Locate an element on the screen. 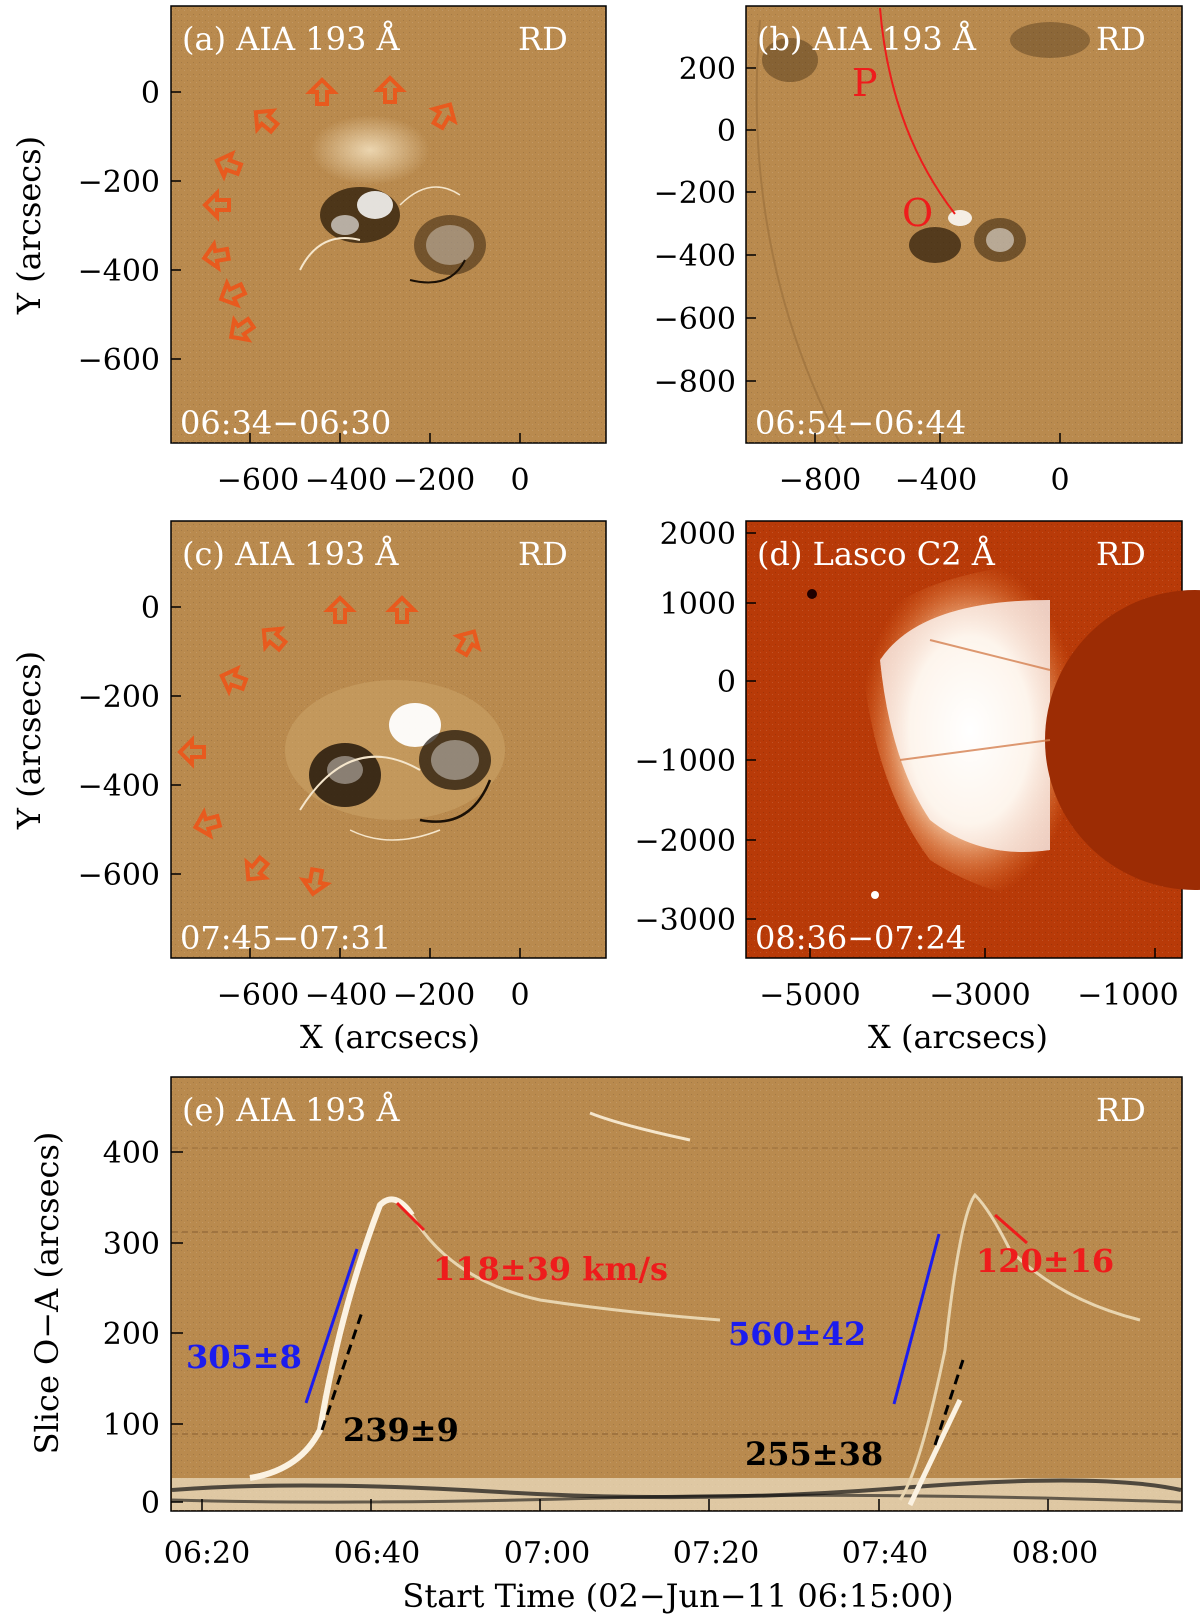 Image resolution: width=1200 pixels, height=1619 pixels. panel-e-xtick-4: 07:40 is located at coordinates (885, 1553).